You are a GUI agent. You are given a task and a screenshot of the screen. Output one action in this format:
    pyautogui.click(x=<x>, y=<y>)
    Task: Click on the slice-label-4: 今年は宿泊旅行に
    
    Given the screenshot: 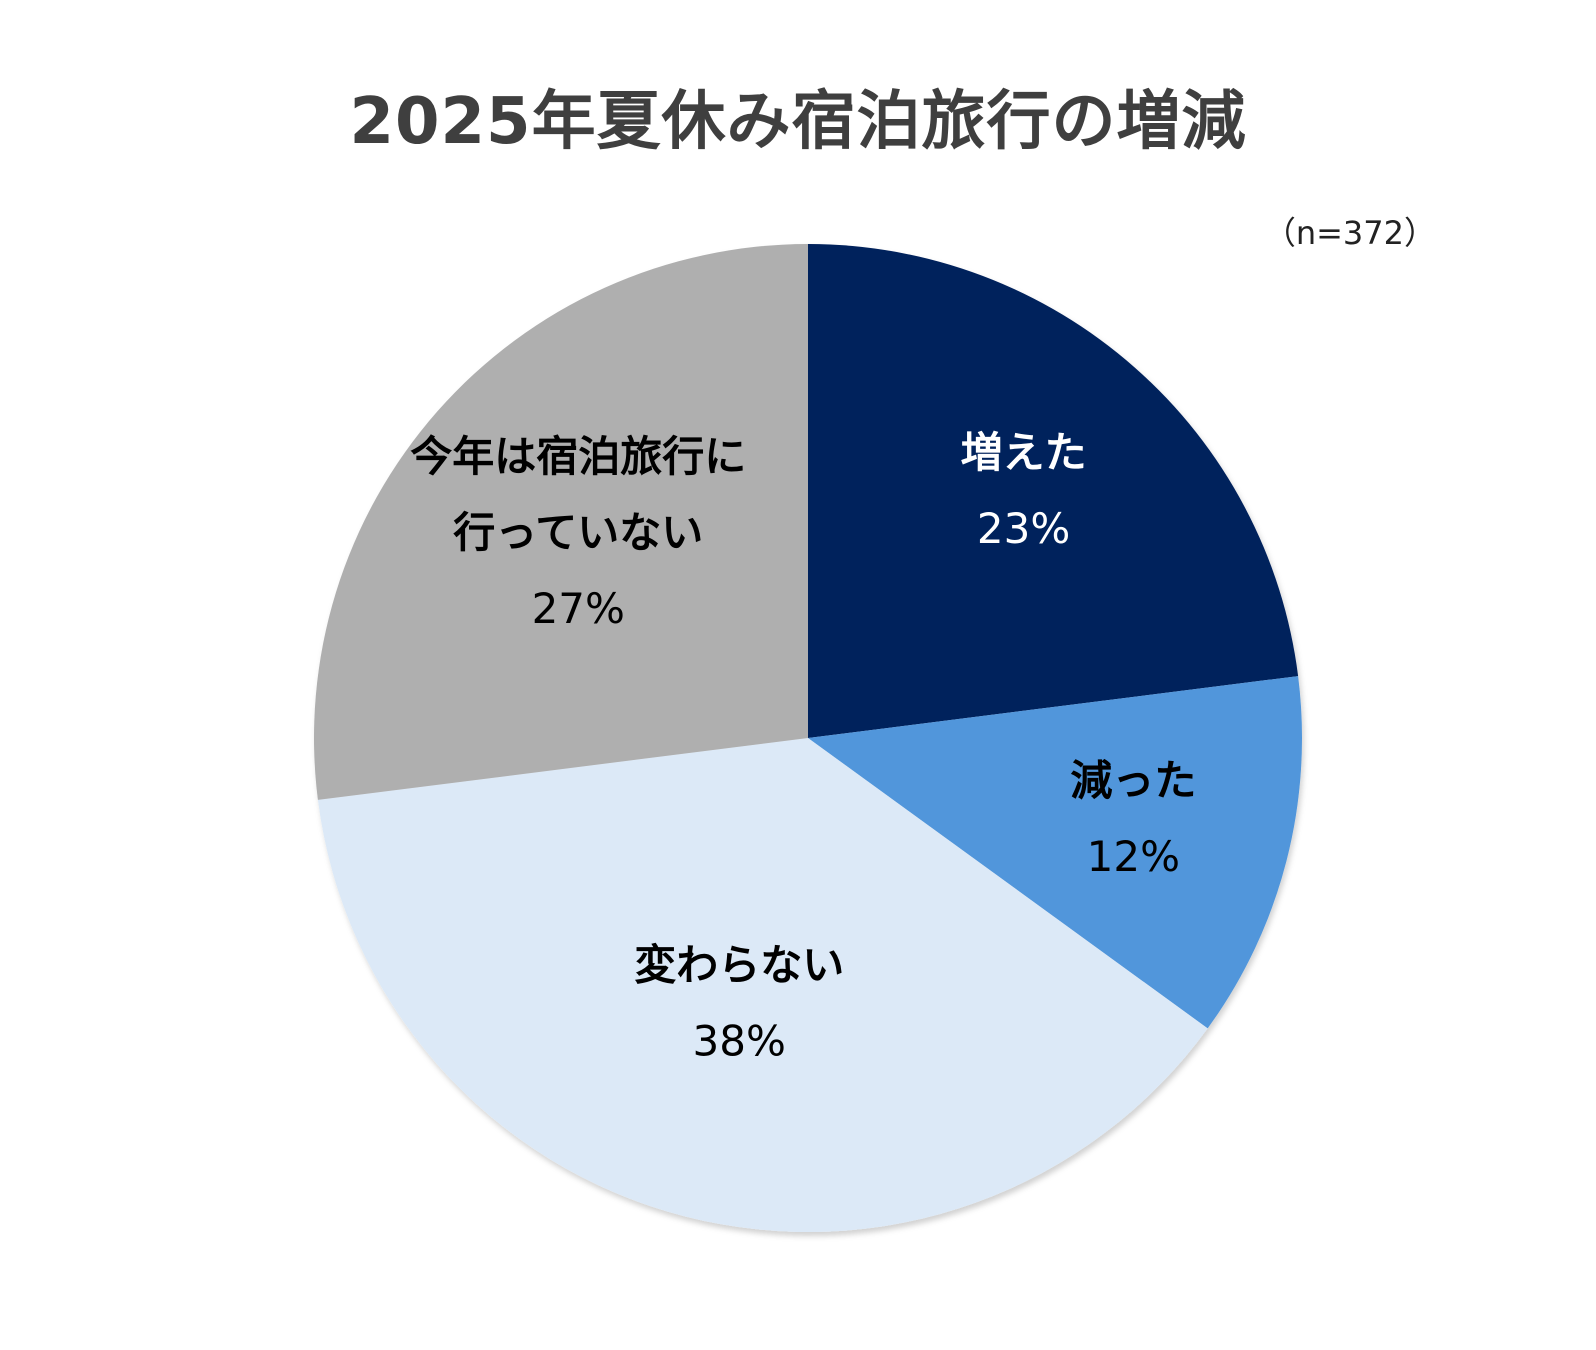 What is the action you would take?
    pyautogui.click(x=578, y=456)
    